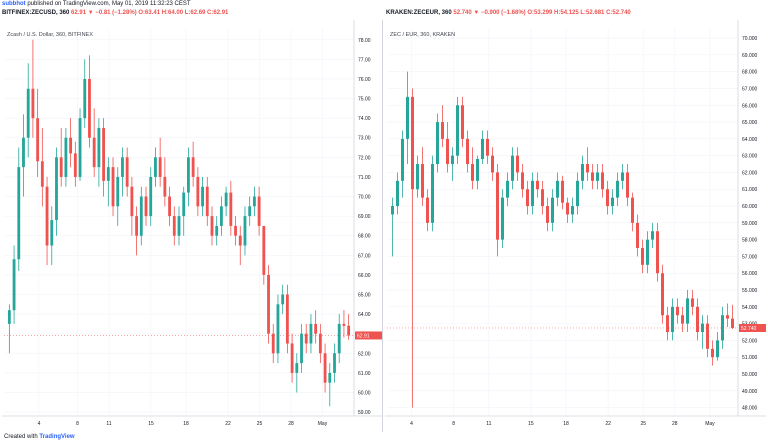 The image size is (768, 446). Describe the element at coordinates (364, 413) in the screenshot. I see `y-tick-label: 59.00` at that location.